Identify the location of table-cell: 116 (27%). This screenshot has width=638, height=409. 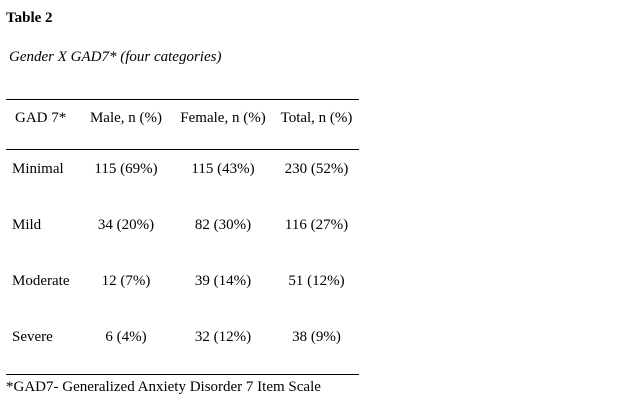
(316, 225).